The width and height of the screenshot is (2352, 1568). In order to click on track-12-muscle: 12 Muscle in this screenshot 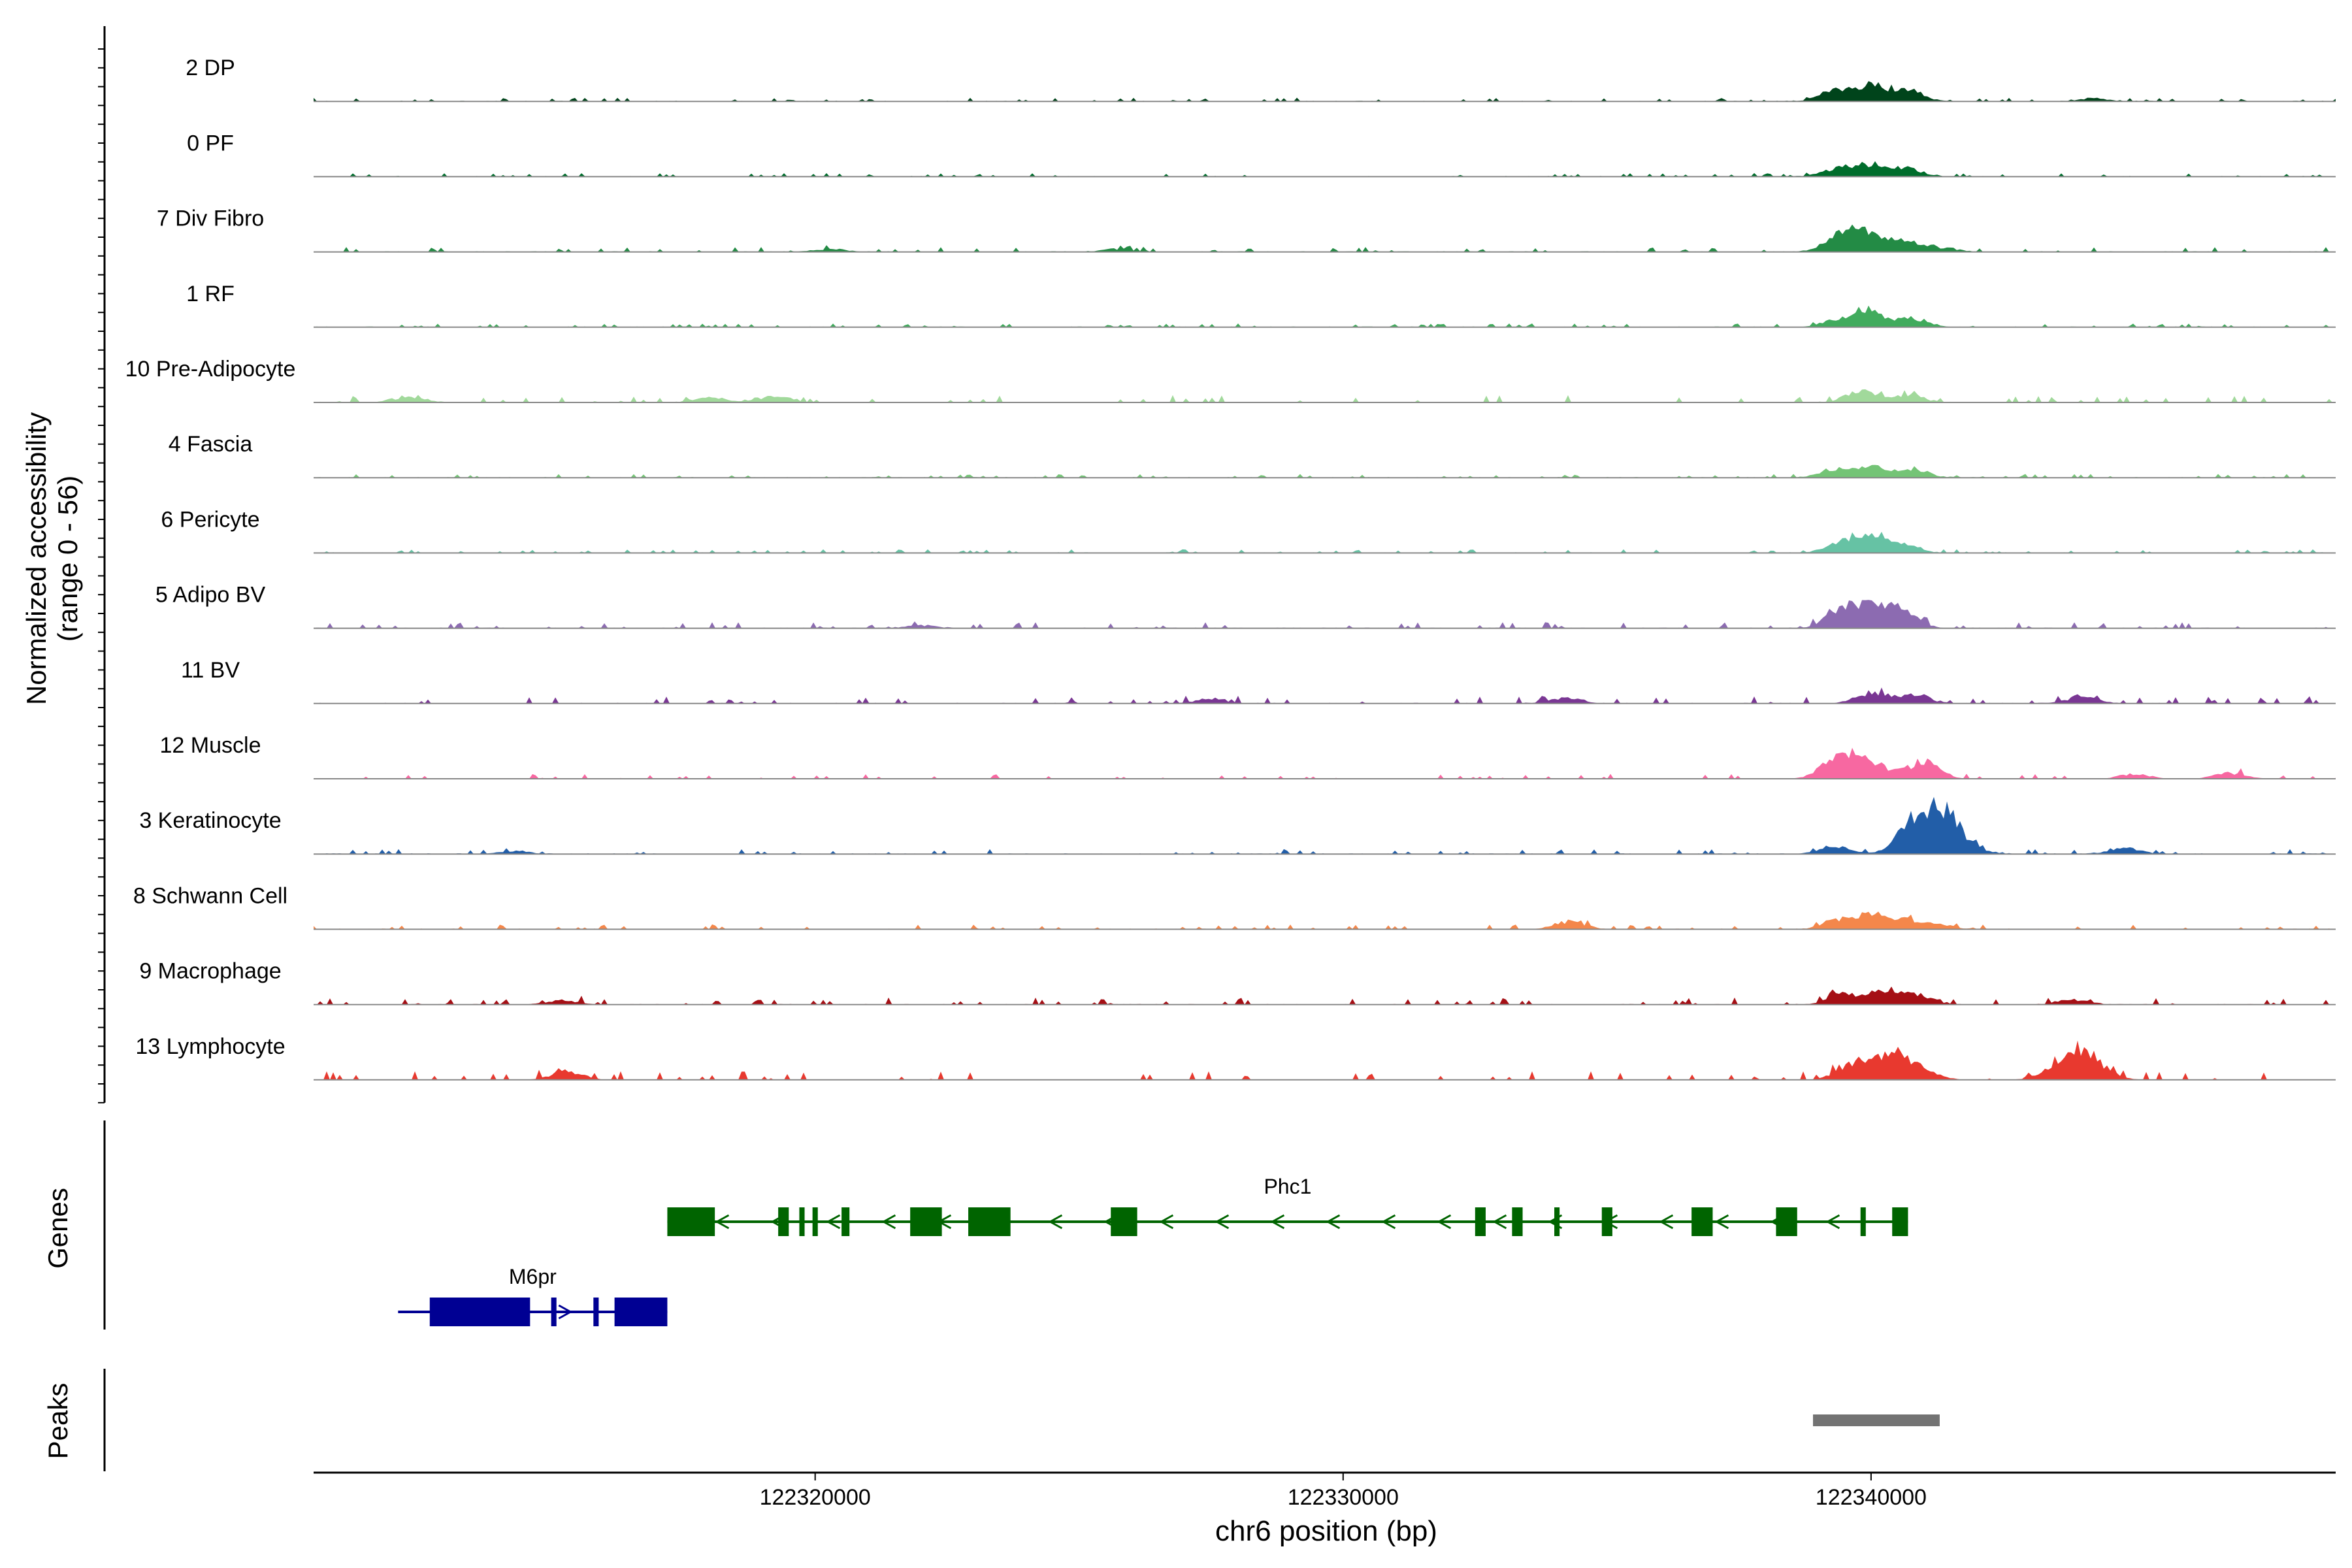, I will do `click(1248, 756)`.